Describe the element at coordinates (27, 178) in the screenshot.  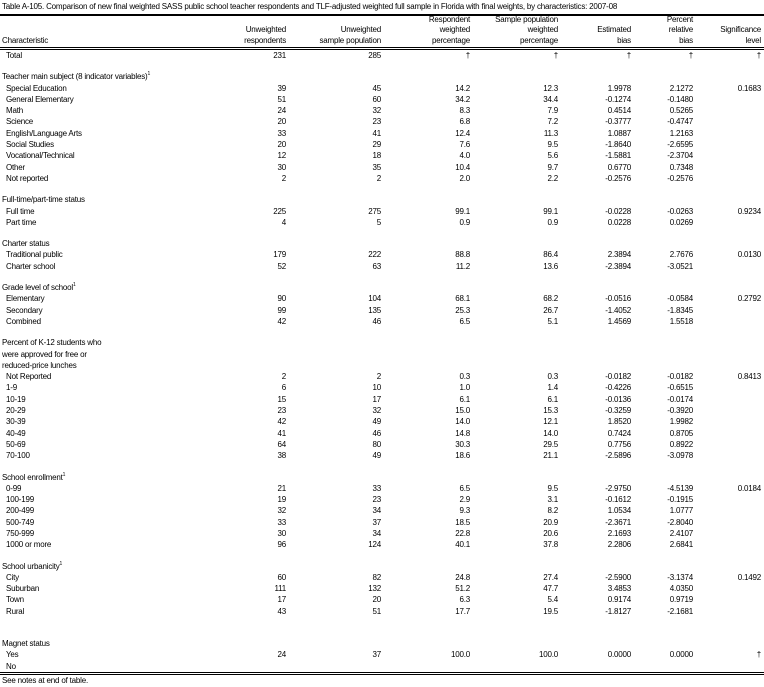
I see `row-label: Not reported` at that location.